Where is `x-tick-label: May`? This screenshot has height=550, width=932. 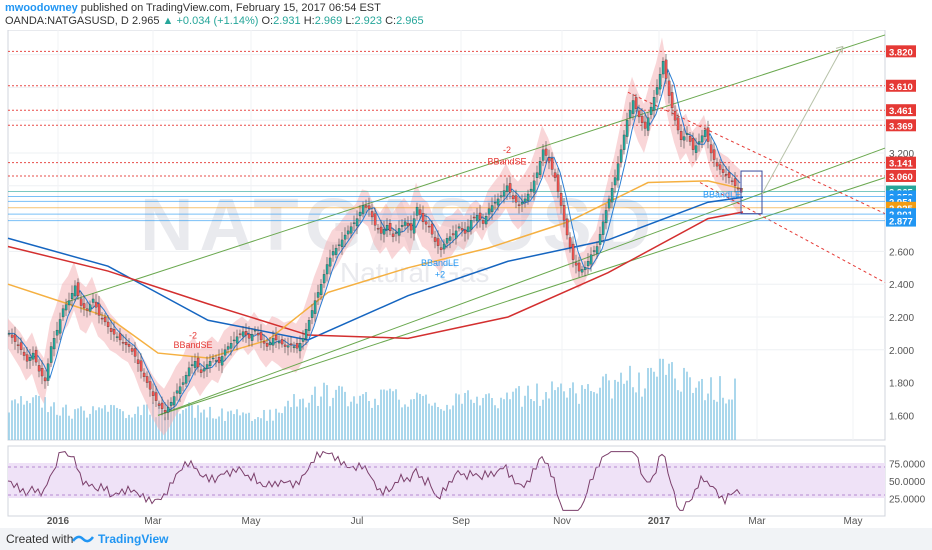 x-tick-label: May is located at coordinates (251, 521).